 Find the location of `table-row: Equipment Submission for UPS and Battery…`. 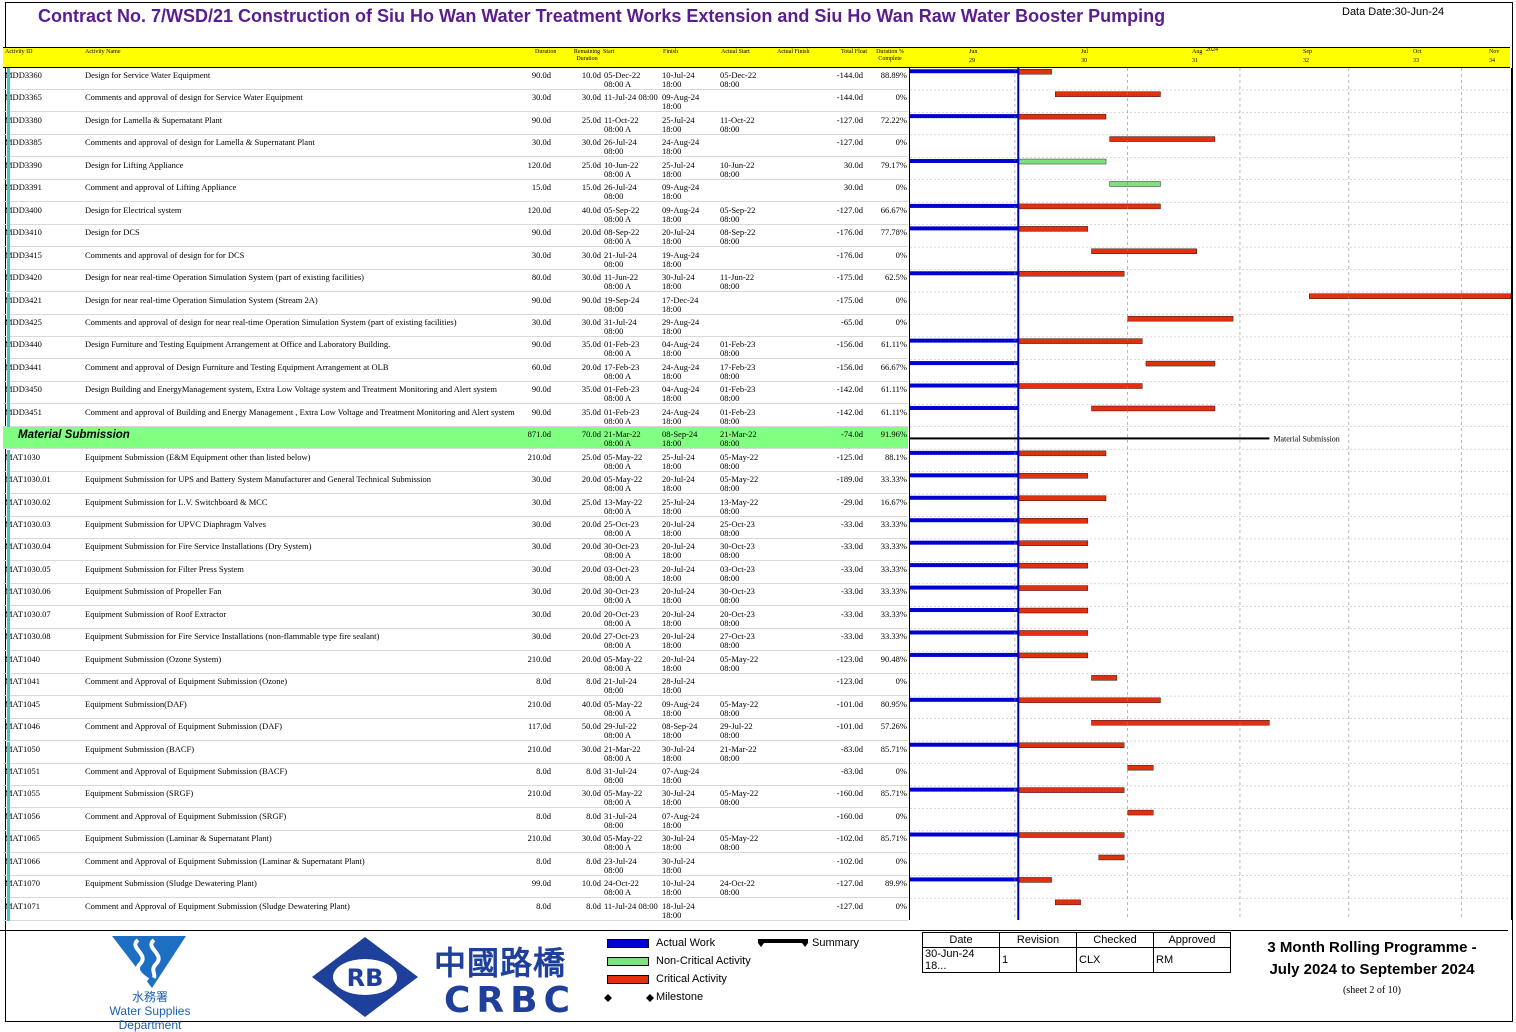

table-row: Equipment Submission for UPS and Battery… is located at coordinates (455, 483).